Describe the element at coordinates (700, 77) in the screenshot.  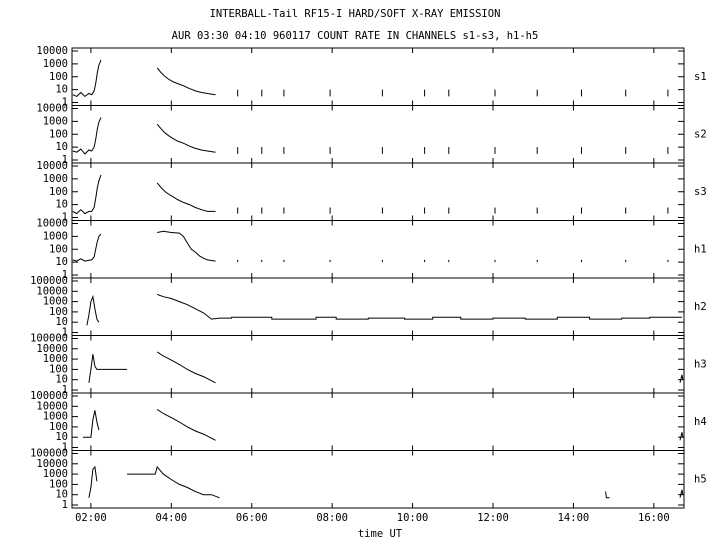
I see `panel-label: s1` at that location.